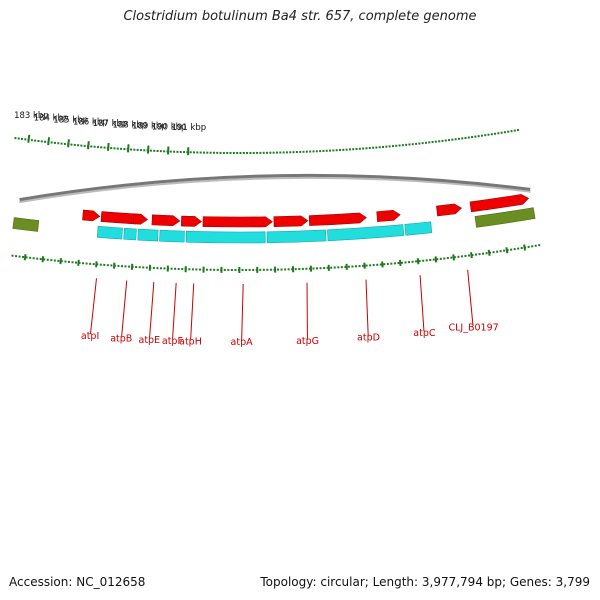 This screenshot has height=600, width=600. What do you see at coordinates (188, 128) in the screenshot?
I see `kbp-label: 191 kbp` at bounding box center [188, 128].